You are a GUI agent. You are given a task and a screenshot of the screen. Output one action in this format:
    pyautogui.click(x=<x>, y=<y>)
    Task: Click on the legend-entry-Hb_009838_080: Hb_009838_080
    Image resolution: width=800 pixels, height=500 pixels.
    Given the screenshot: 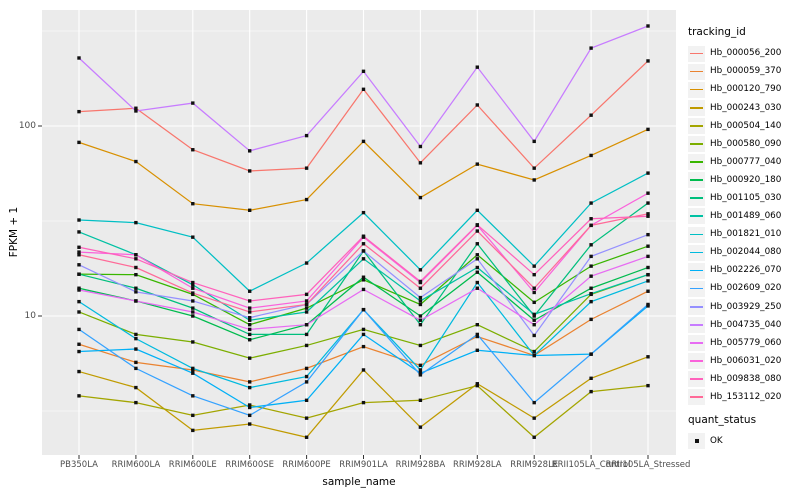 What is the action you would take?
    pyautogui.click(x=743, y=379)
    